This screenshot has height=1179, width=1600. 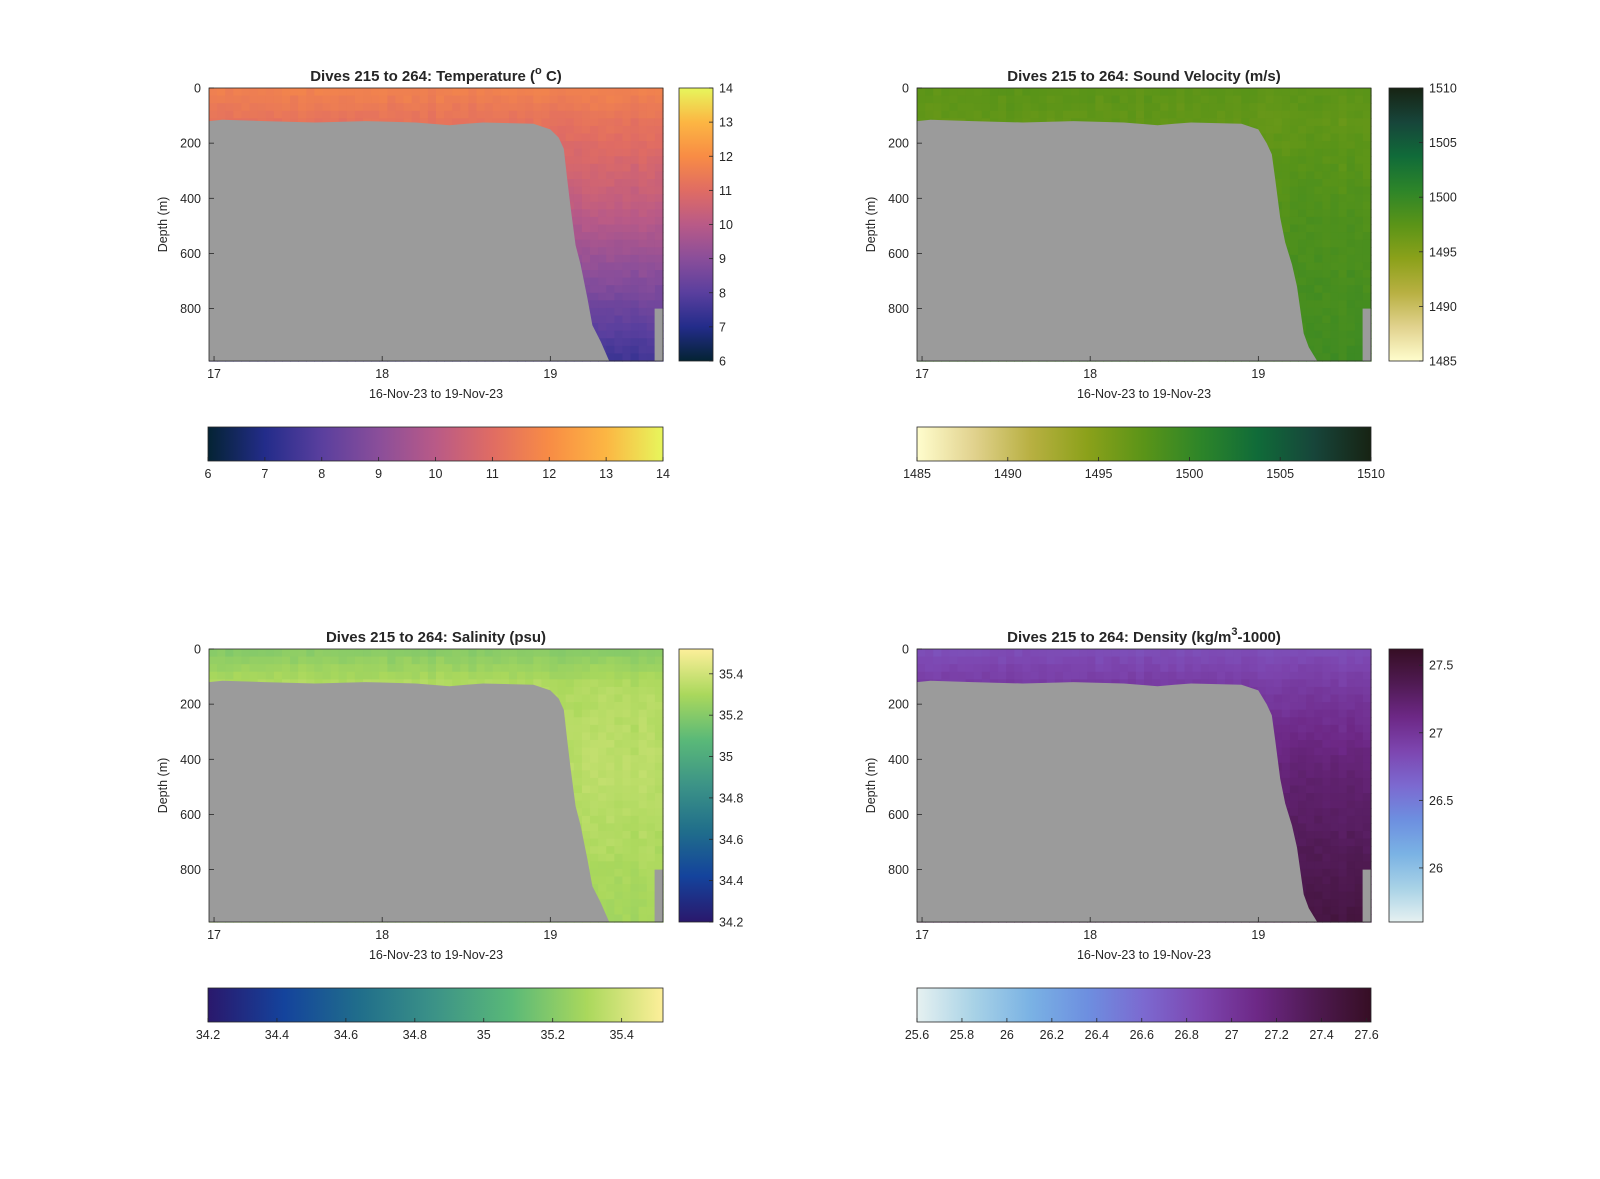 What do you see at coordinates (436, 394) in the screenshot?
I see `x-axis-label: 16-Nov-23 to 19-Nov-23` at bounding box center [436, 394].